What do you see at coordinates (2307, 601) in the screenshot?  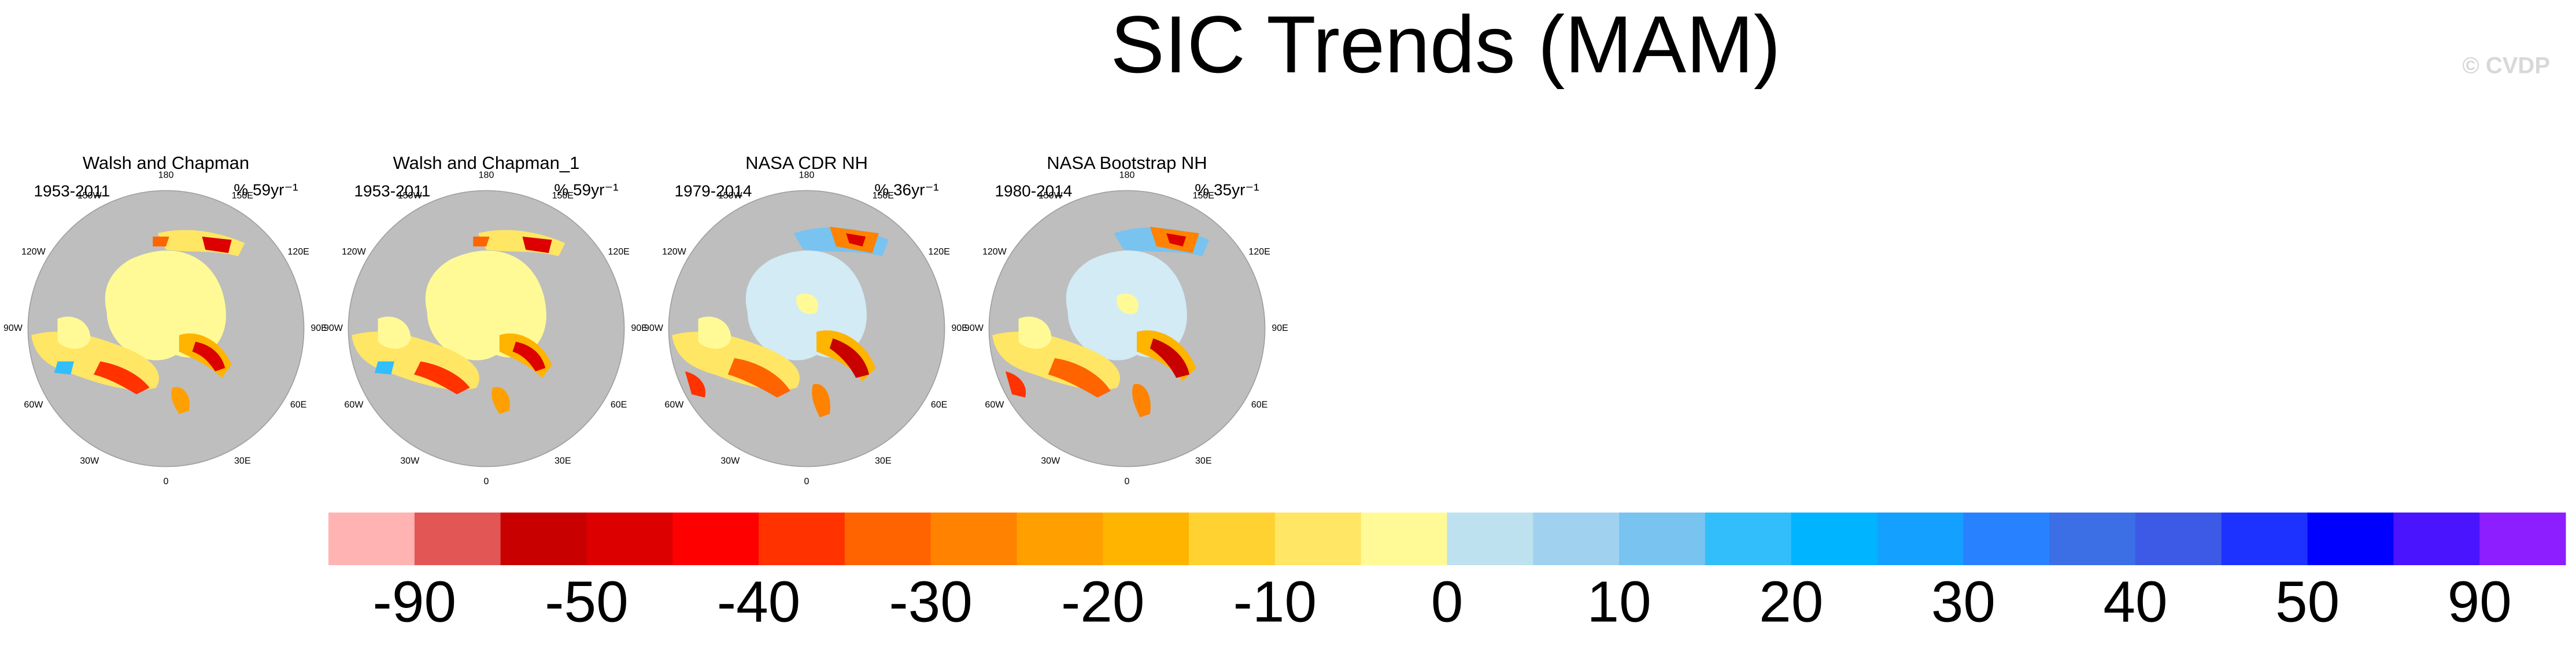 I see `colorbar-label: 50` at bounding box center [2307, 601].